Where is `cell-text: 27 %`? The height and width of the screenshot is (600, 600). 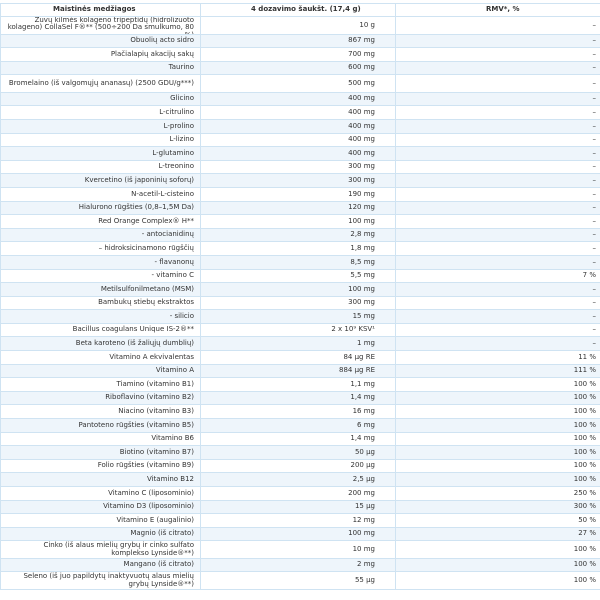
cell-text: 27 % is located at coordinates (587, 533).